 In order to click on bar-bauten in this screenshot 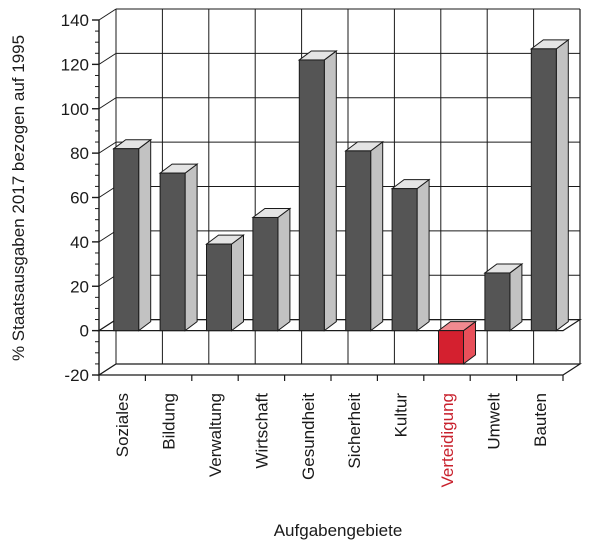, I will do `click(549, 185)`.